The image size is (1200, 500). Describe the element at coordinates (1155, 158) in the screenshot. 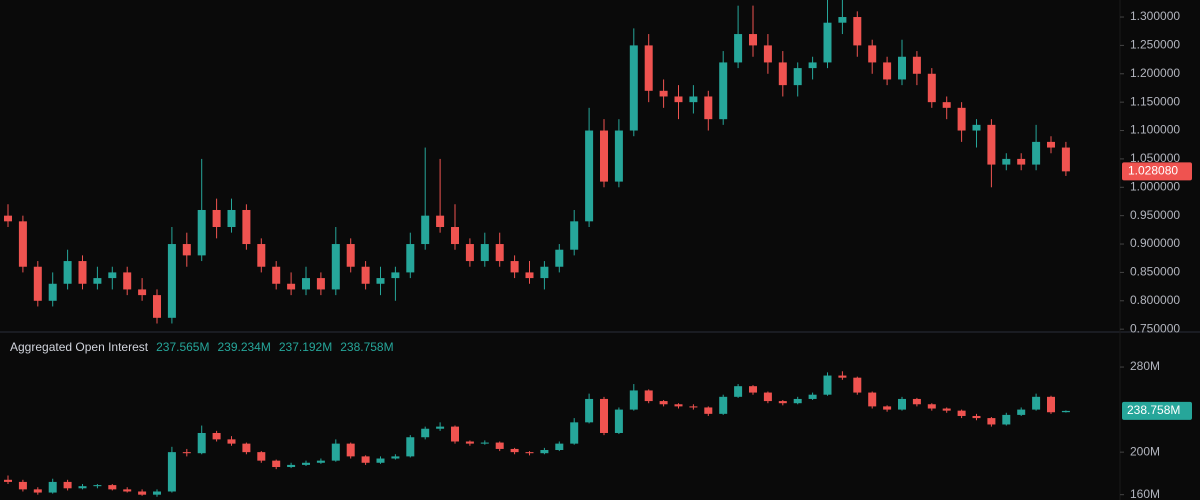

I see `y-tick-label: 1.050000` at that location.